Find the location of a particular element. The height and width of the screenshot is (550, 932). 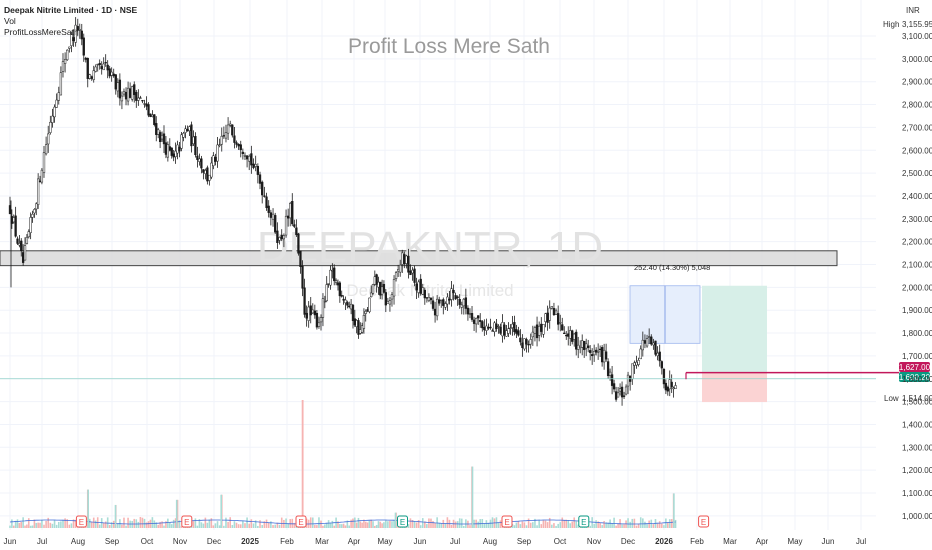

time-tick-label: Jul is located at coordinates (42, 541).